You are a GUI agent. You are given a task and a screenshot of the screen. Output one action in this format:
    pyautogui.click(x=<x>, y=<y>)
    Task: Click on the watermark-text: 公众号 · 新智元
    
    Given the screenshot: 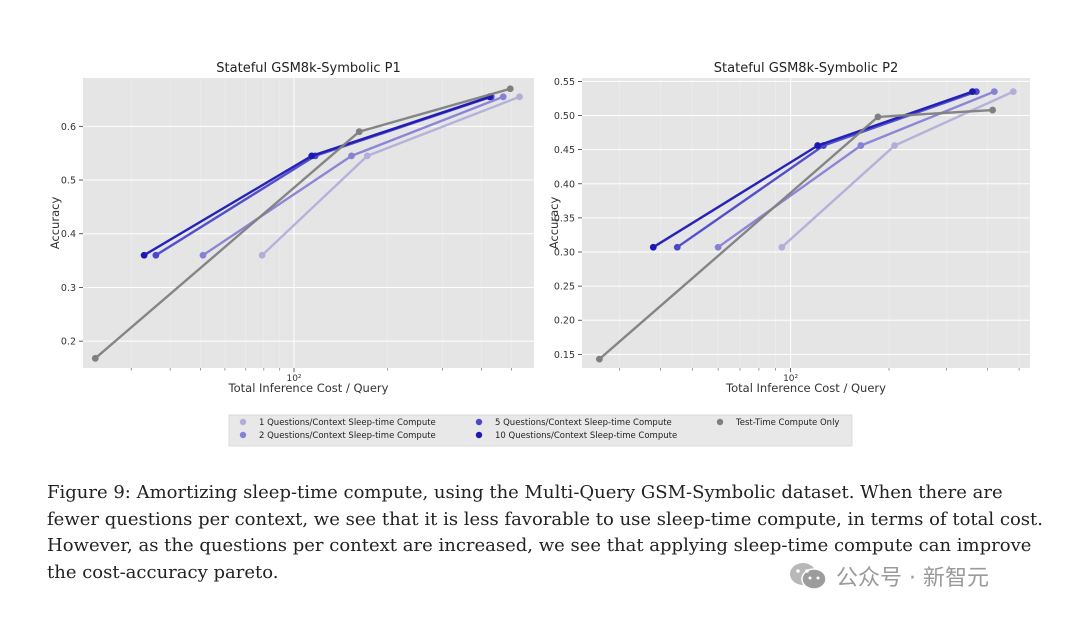 What is the action you would take?
    pyautogui.click(x=912, y=578)
    